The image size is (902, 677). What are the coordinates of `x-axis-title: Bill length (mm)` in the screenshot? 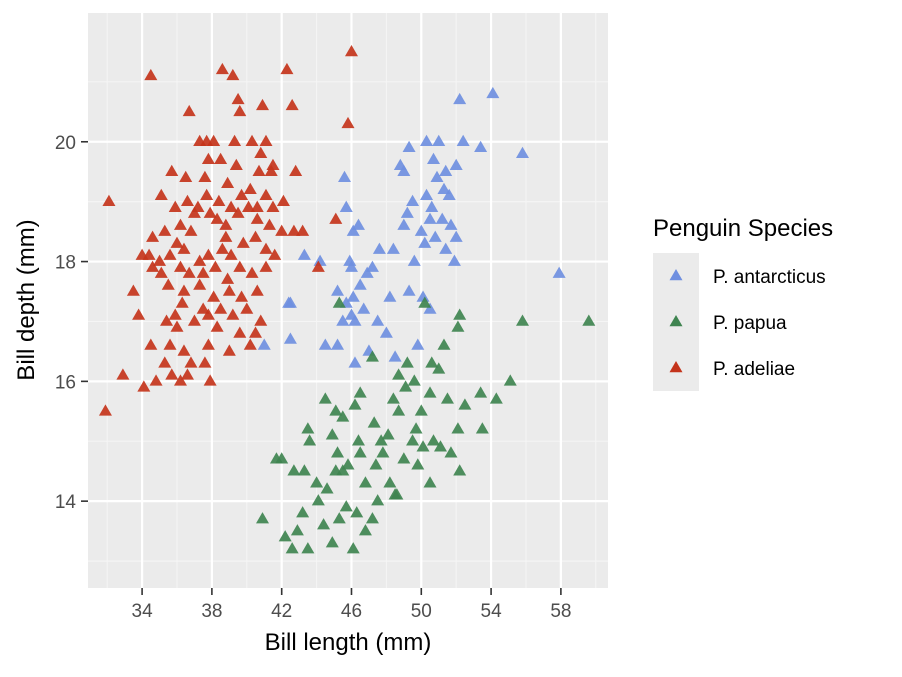 It's located at (348, 642).